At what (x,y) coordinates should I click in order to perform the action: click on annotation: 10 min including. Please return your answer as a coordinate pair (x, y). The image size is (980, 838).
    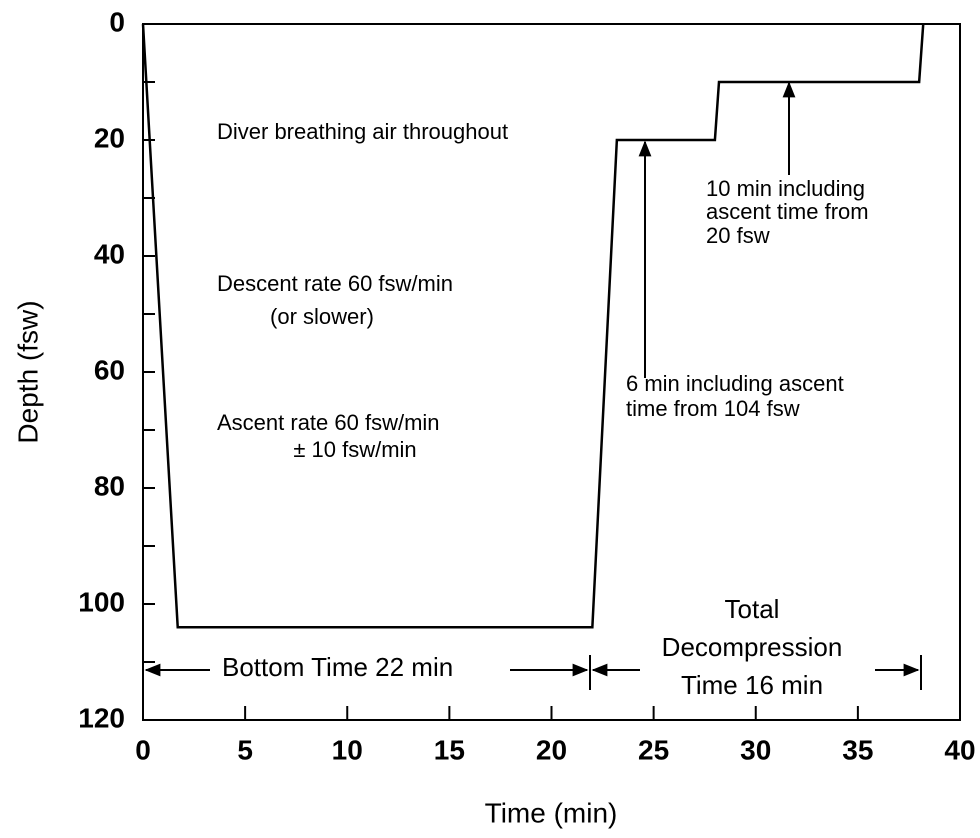
    Looking at the image, I should click on (785, 188).